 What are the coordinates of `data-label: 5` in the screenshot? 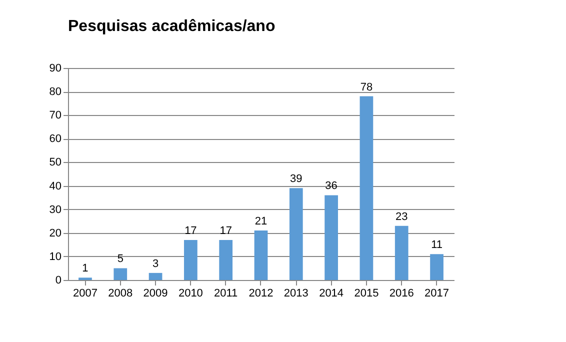 It's located at (120, 259).